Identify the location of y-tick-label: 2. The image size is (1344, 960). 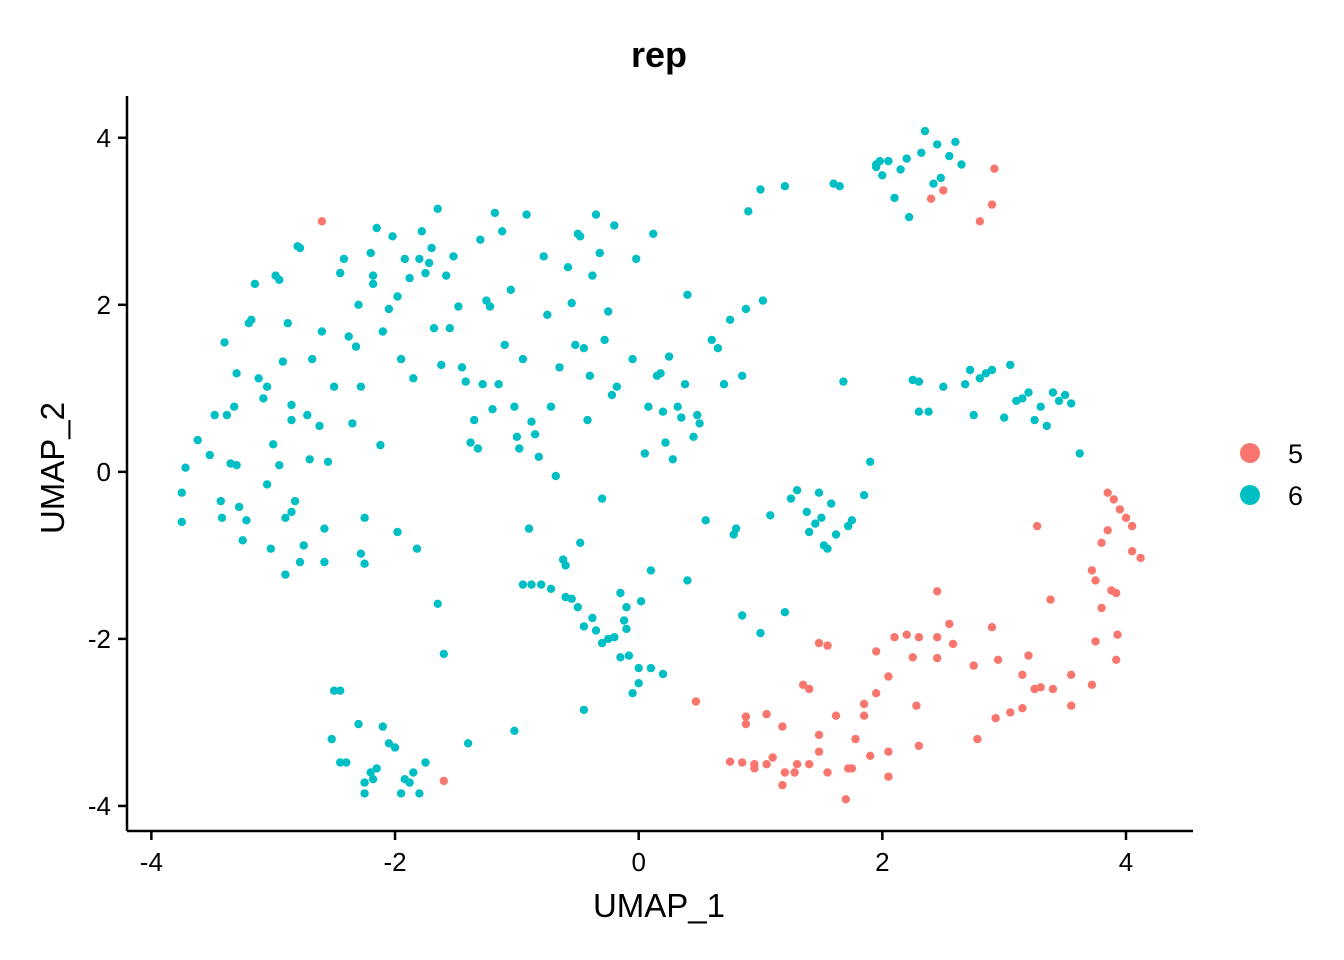
(104, 305).